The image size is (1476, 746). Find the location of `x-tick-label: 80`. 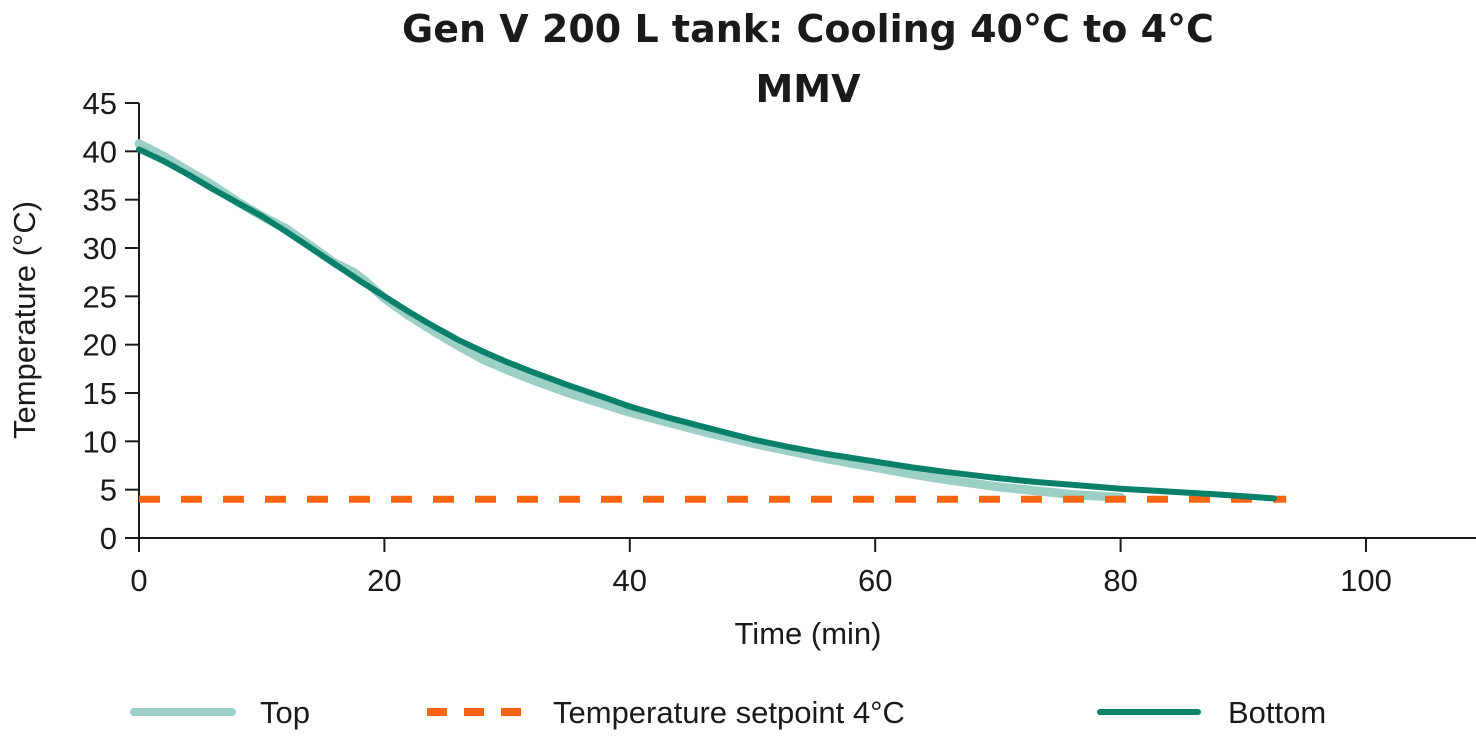

x-tick-label: 80 is located at coordinates (1120, 580).